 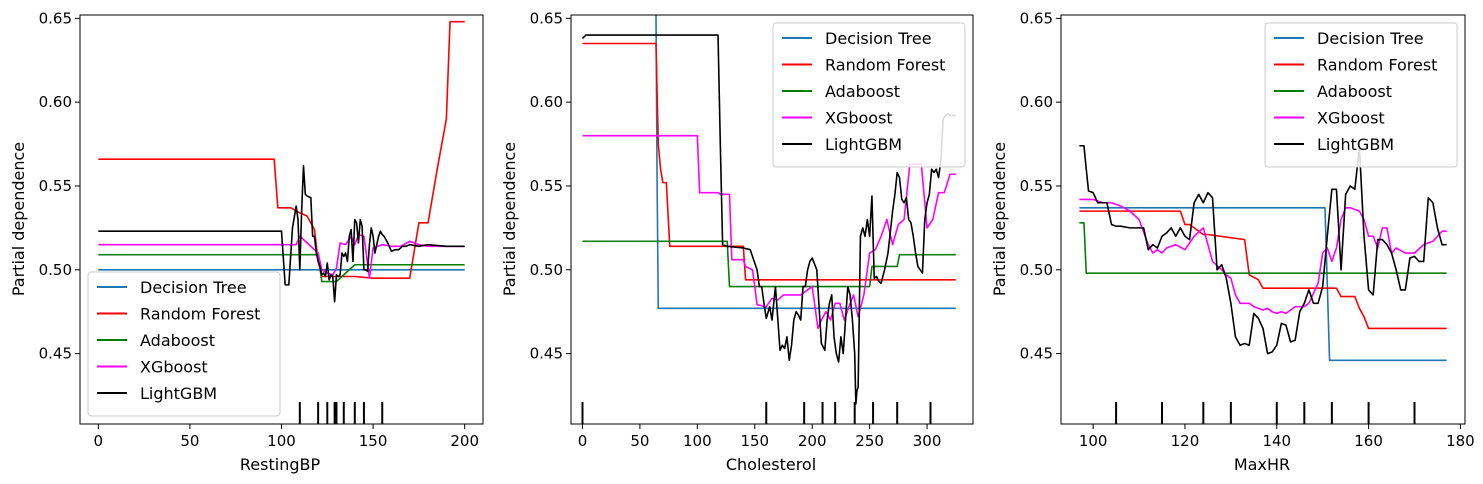 What do you see at coordinates (1460, 441) in the screenshot?
I see `x-tick-label: 180` at bounding box center [1460, 441].